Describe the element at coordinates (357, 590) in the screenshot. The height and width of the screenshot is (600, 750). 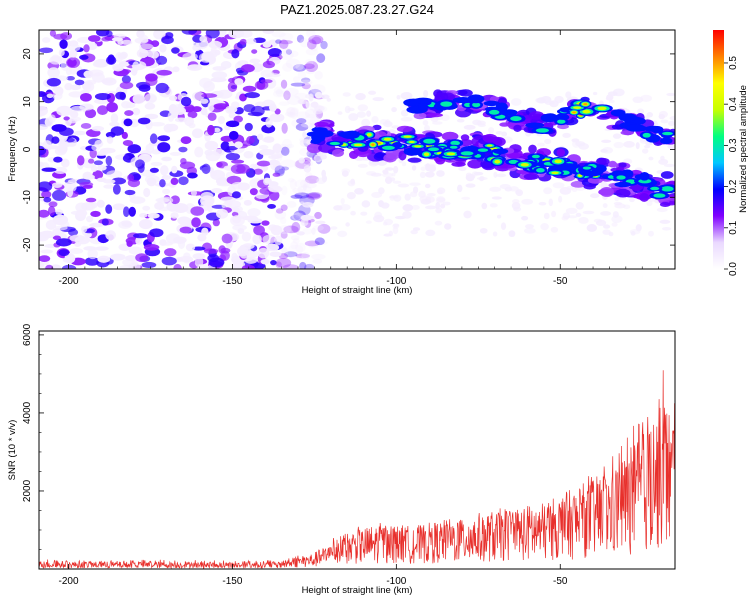
I see `snr-x-axis-label: Height of straight line (km)` at that location.